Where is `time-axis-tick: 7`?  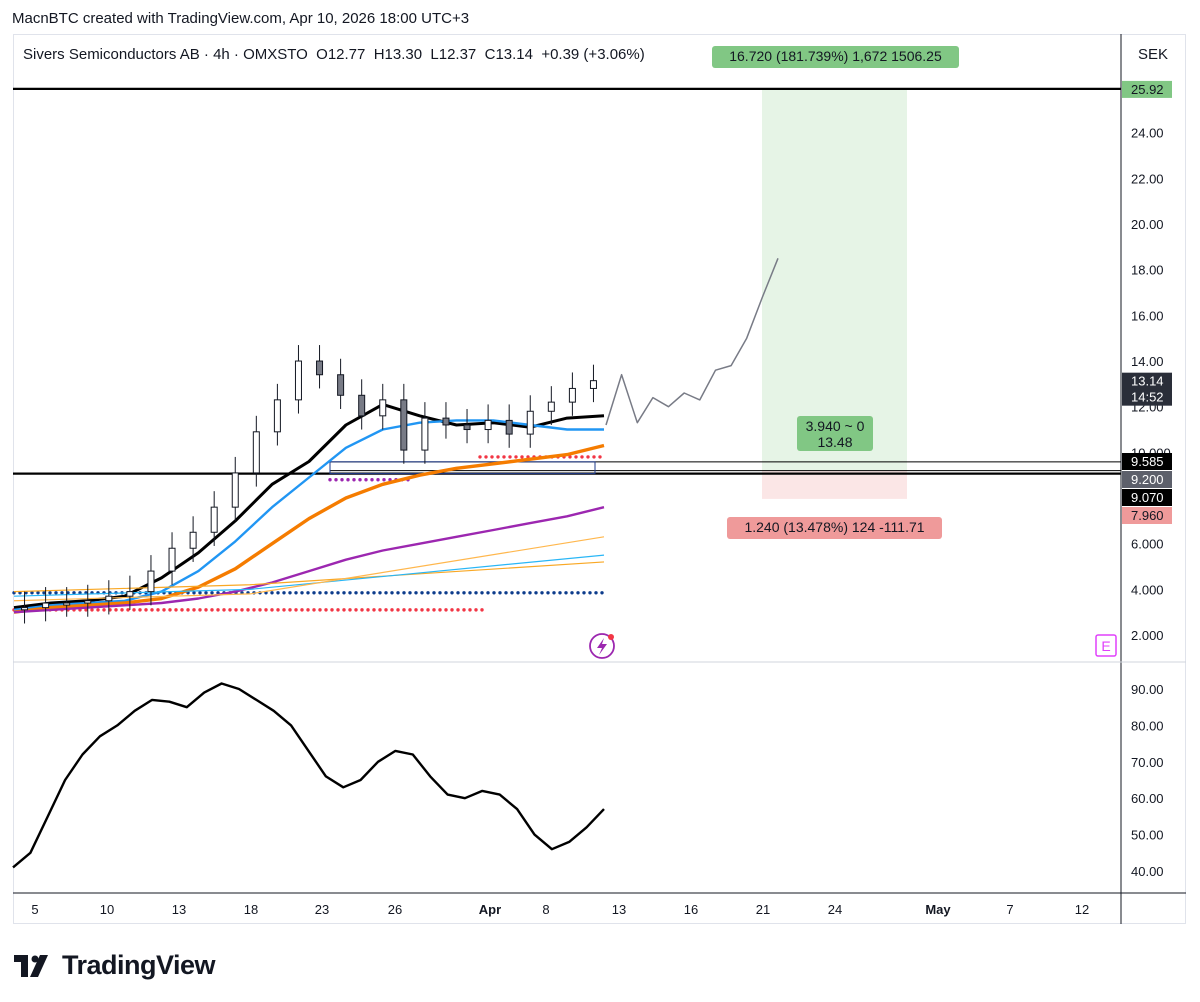
time-axis-tick: 7 is located at coordinates (1009, 909).